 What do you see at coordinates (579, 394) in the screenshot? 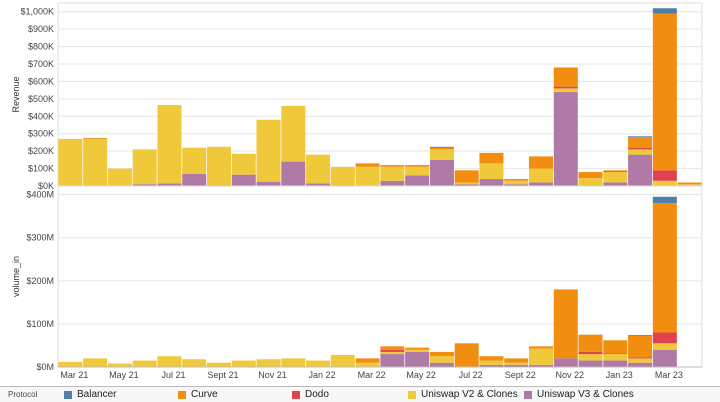
I see `legend-item-uniswap-v3: Uniswap V3 & Clones` at bounding box center [579, 394].